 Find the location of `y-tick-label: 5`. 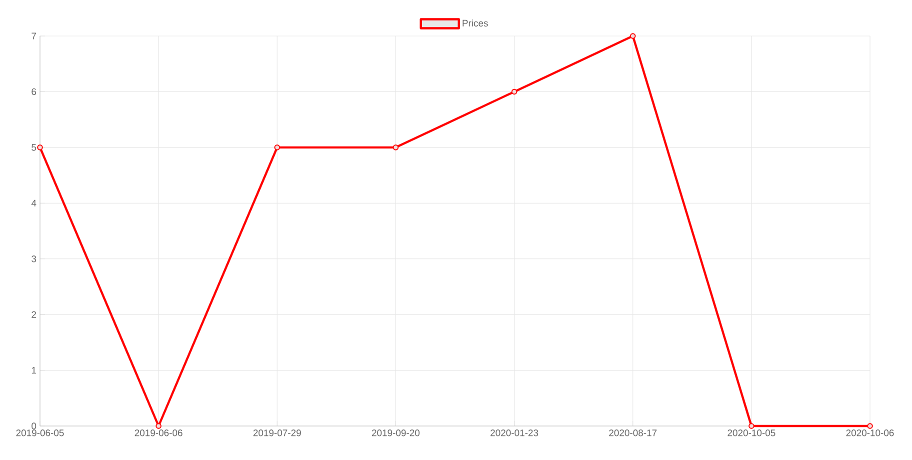

y-tick-label: 5 is located at coordinates (34, 147).